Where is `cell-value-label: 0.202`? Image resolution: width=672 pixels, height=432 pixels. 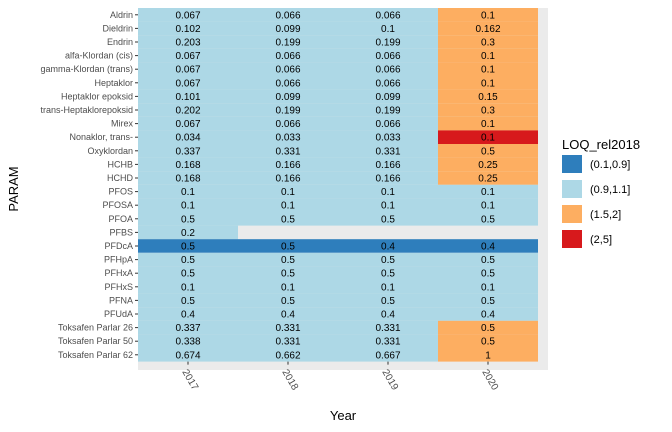
cell-value-label: 0.202 is located at coordinates (187, 111).